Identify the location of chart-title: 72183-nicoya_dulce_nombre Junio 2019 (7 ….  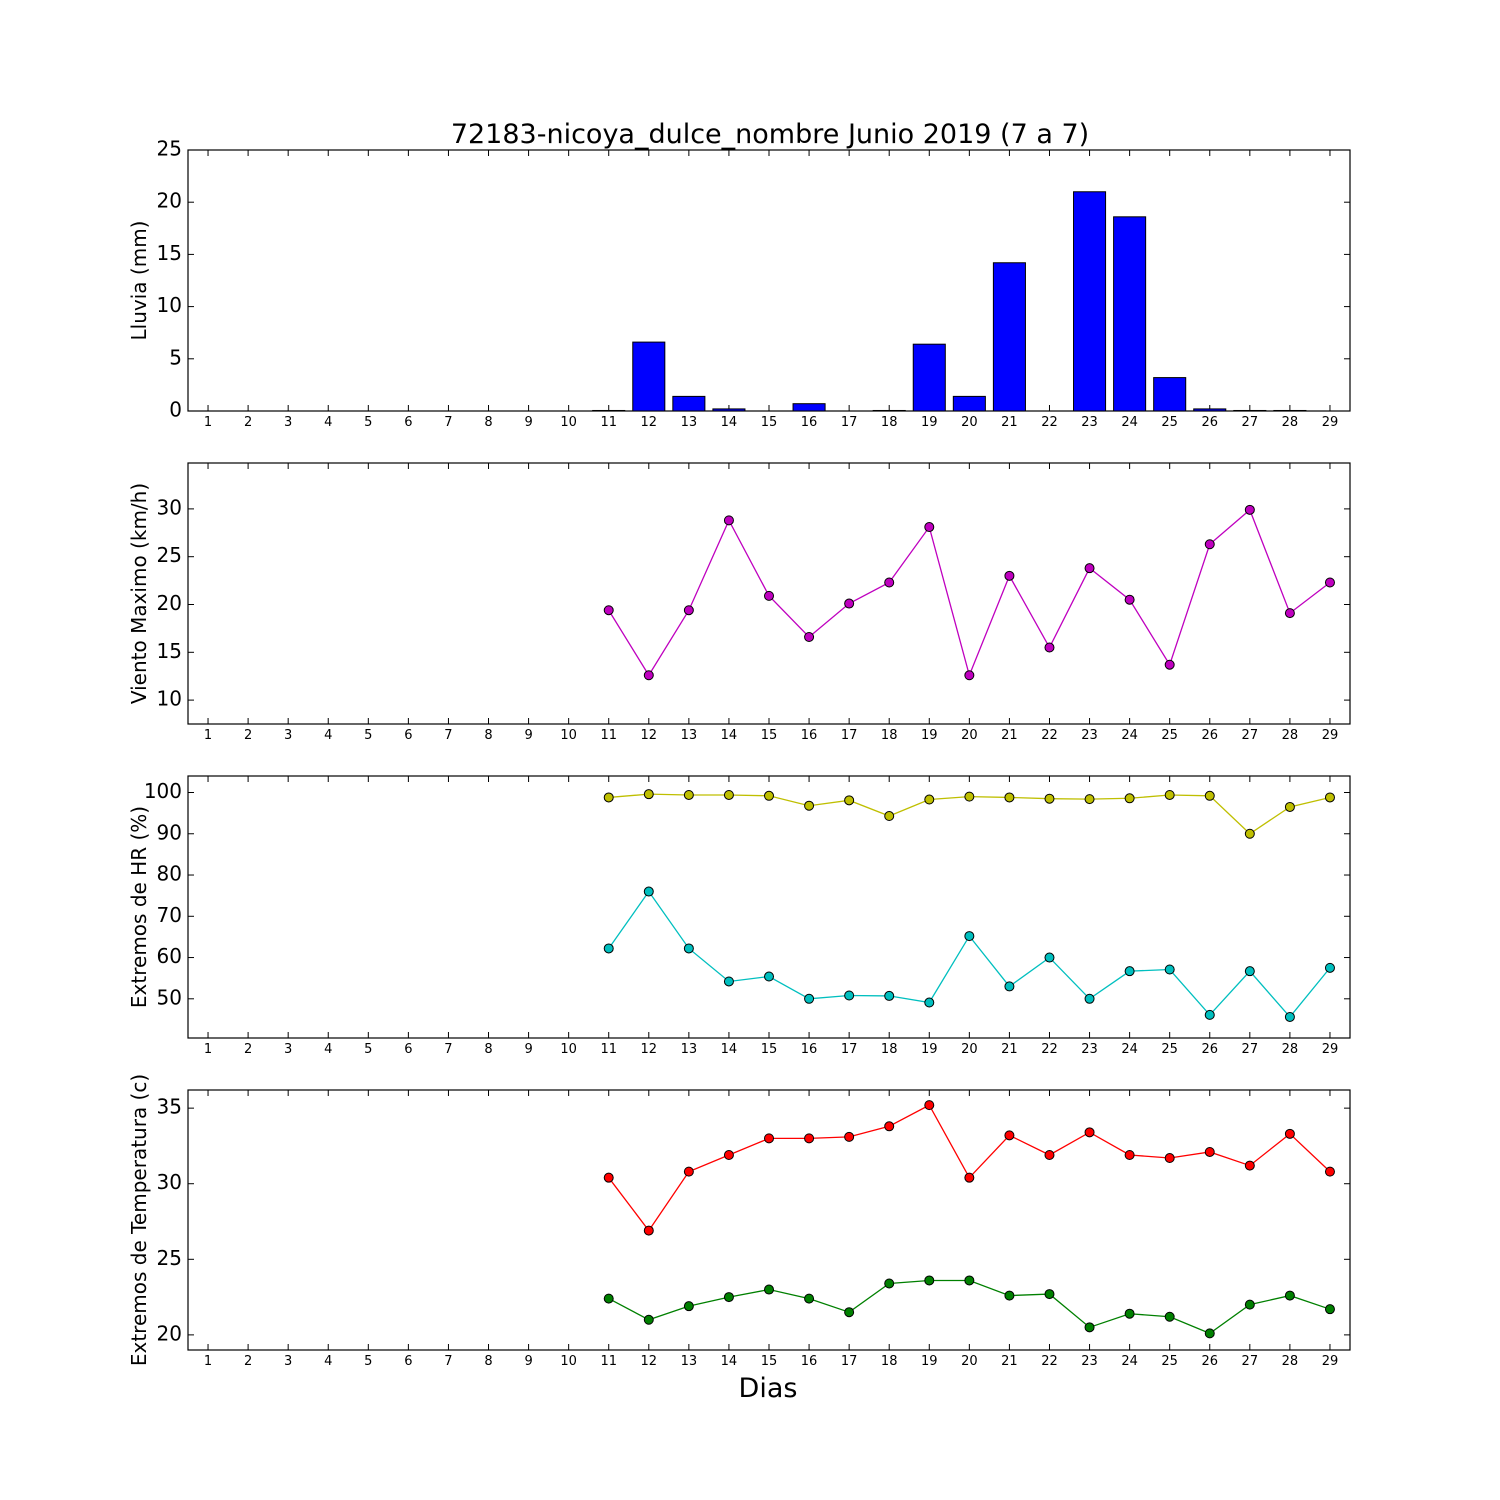
(770, 134).